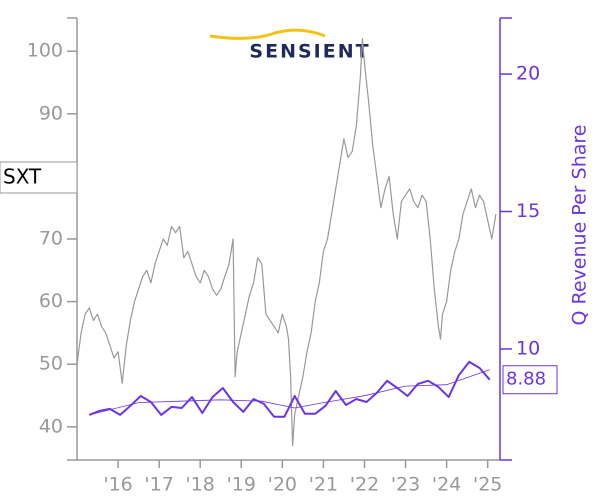 The width and height of the screenshot is (600, 504). Describe the element at coordinates (282, 485) in the screenshot. I see `x-tick-label: '20` at that location.